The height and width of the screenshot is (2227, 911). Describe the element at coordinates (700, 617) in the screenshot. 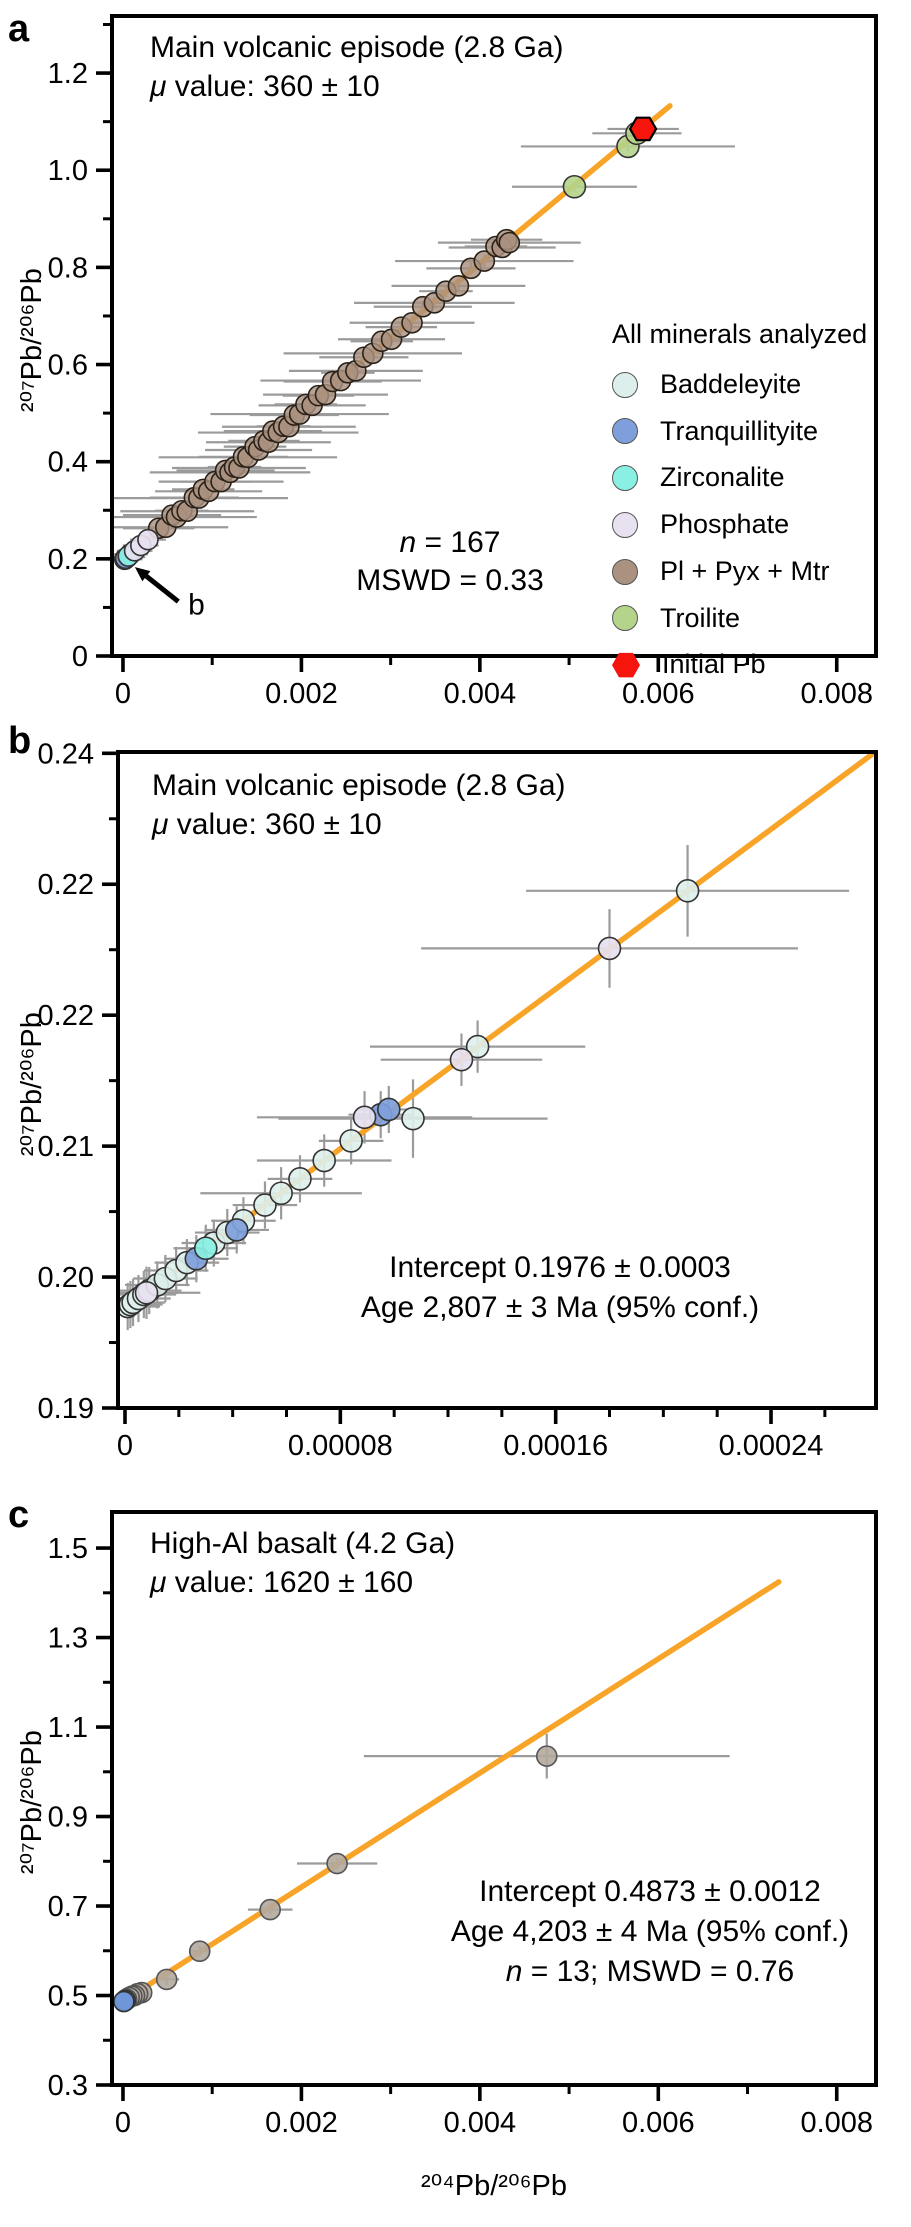

I see `legend-item-label: Troilite` at that location.